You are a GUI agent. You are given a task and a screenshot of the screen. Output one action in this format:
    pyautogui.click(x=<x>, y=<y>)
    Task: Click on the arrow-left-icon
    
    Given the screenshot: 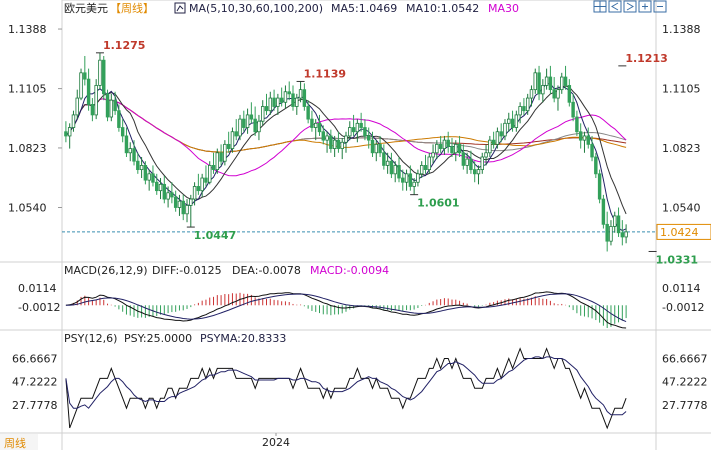 What is the action you would take?
    pyautogui.click(x=615, y=6)
    